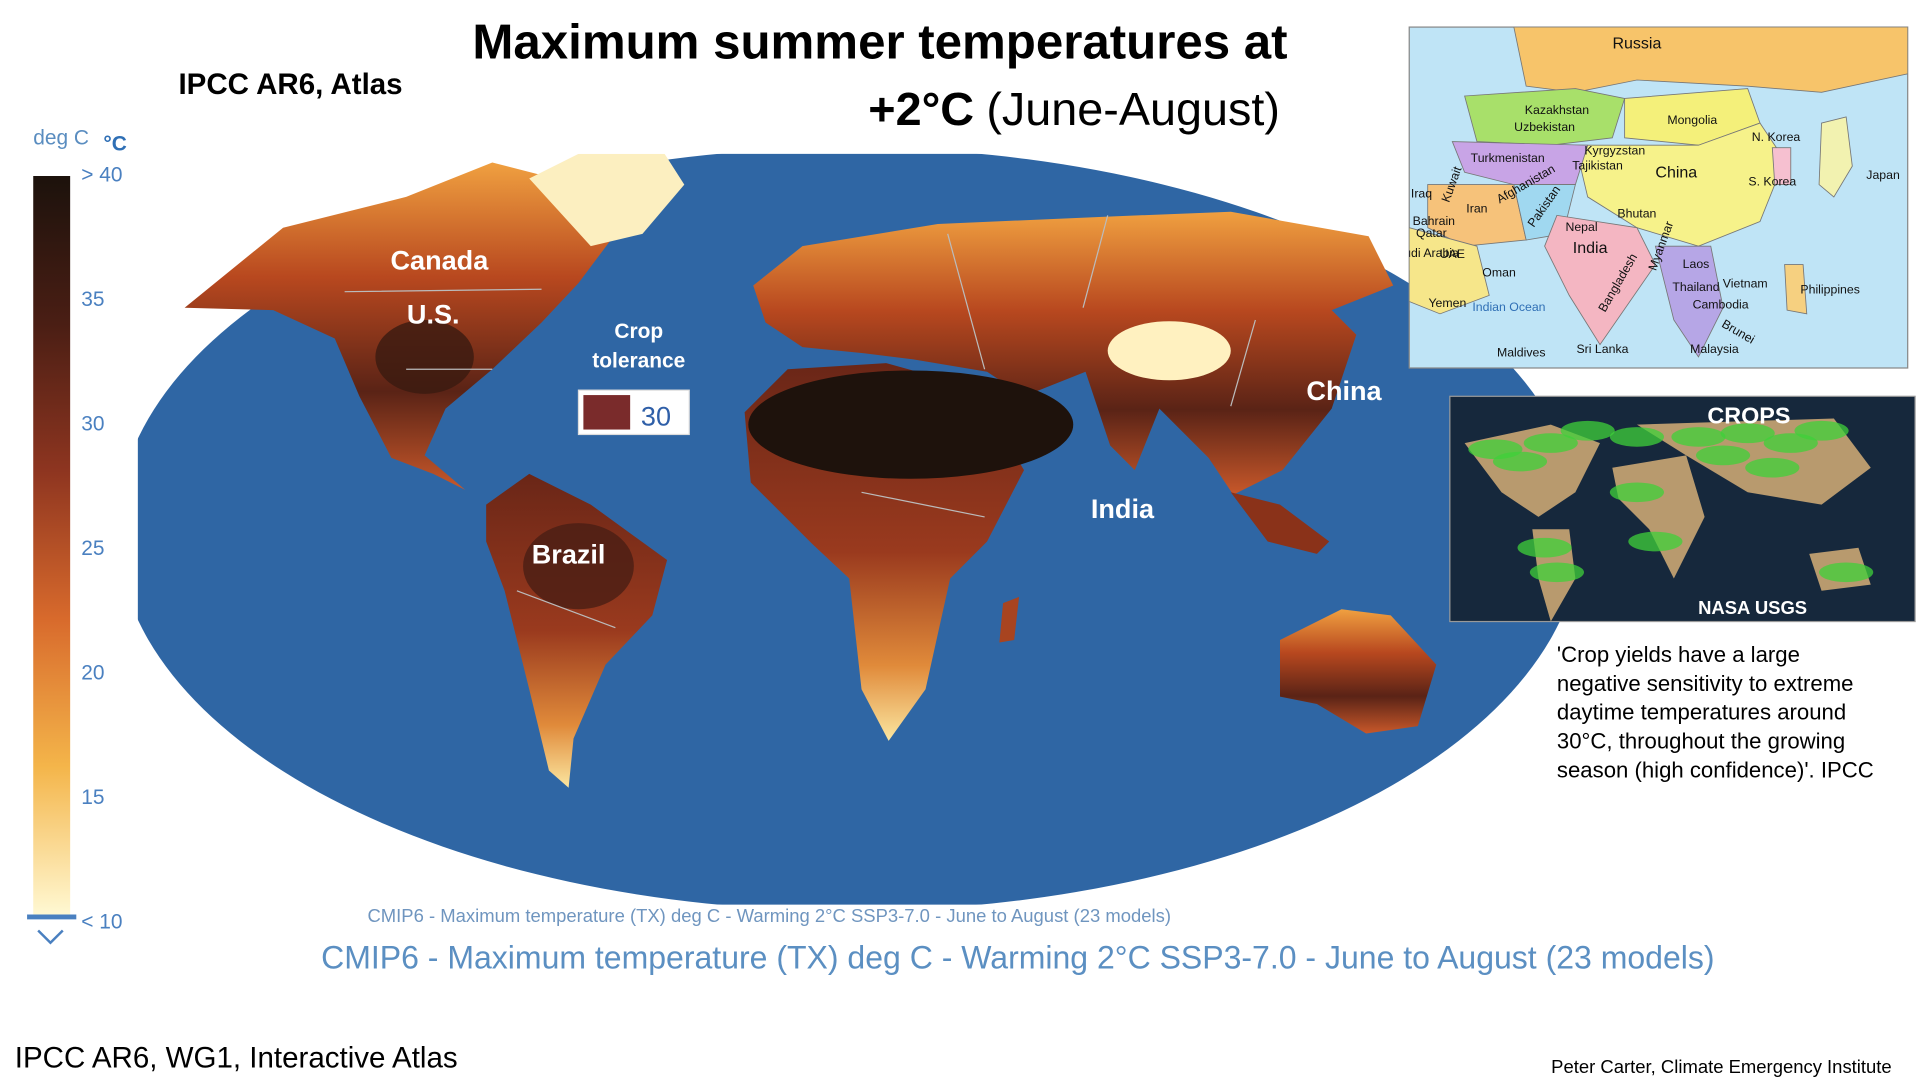 This screenshot has height=1080, width=1920. What do you see at coordinates (1745, 284) in the screenshot?
I see `country-label: Vietnam` at bounding box center [1745, 284].